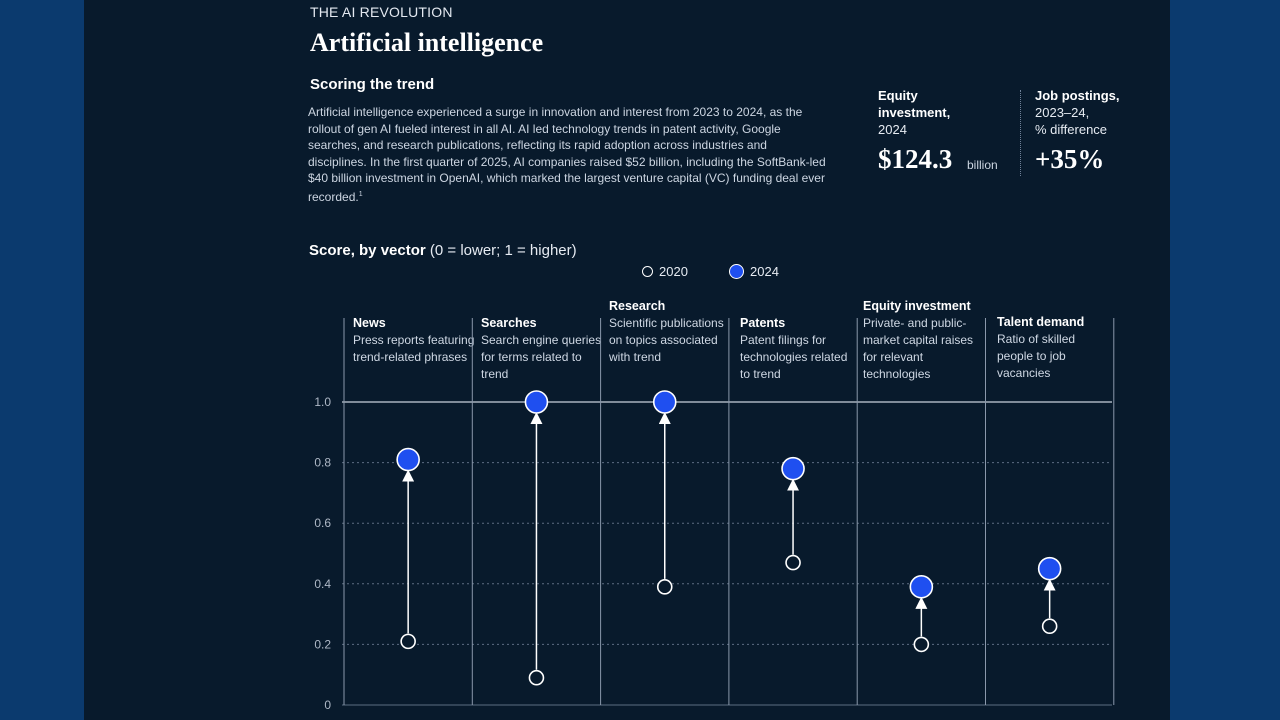 The width and height of the screenshot is (1280, 720). I want to click on jobs-stat-value: +35%, so click(1070, 159).